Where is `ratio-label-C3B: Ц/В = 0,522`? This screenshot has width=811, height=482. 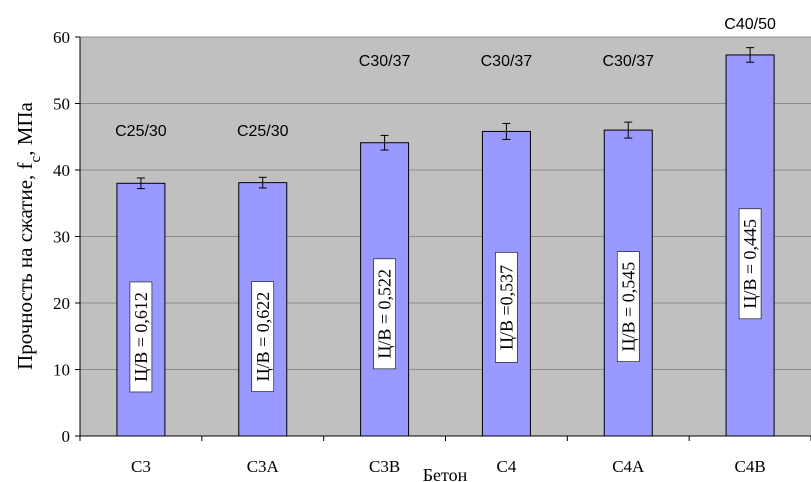 ratio-label-C3B: Ц/В = 0,522 is located at coordinates (384, 314).